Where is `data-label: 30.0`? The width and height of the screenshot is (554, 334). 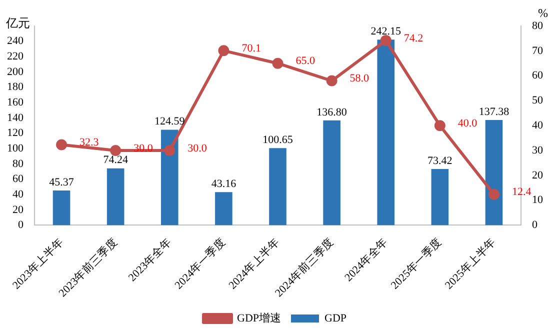 data-label: 30.0 is located at coordinates (198, 148).